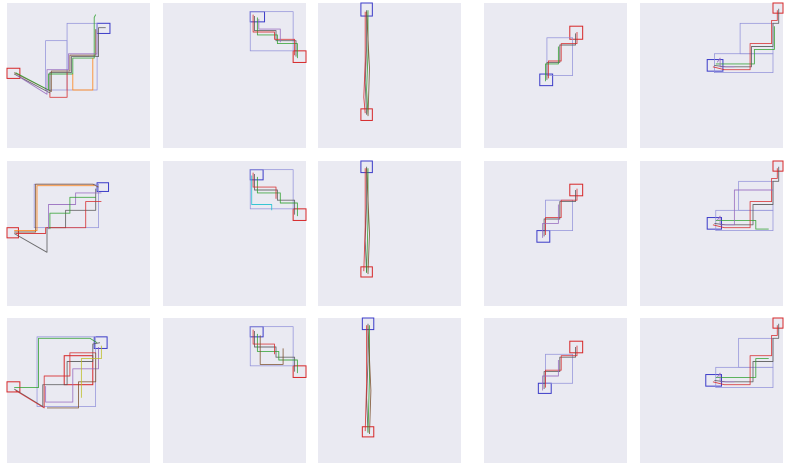 The image size is (789, 473). I want to click on subplot-r0-c2, so click(389, 79).